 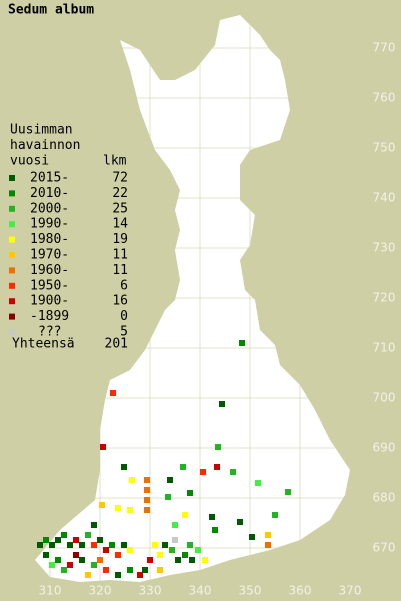 I want to click on y-tick-label: 680, so click(x=384, y=498).